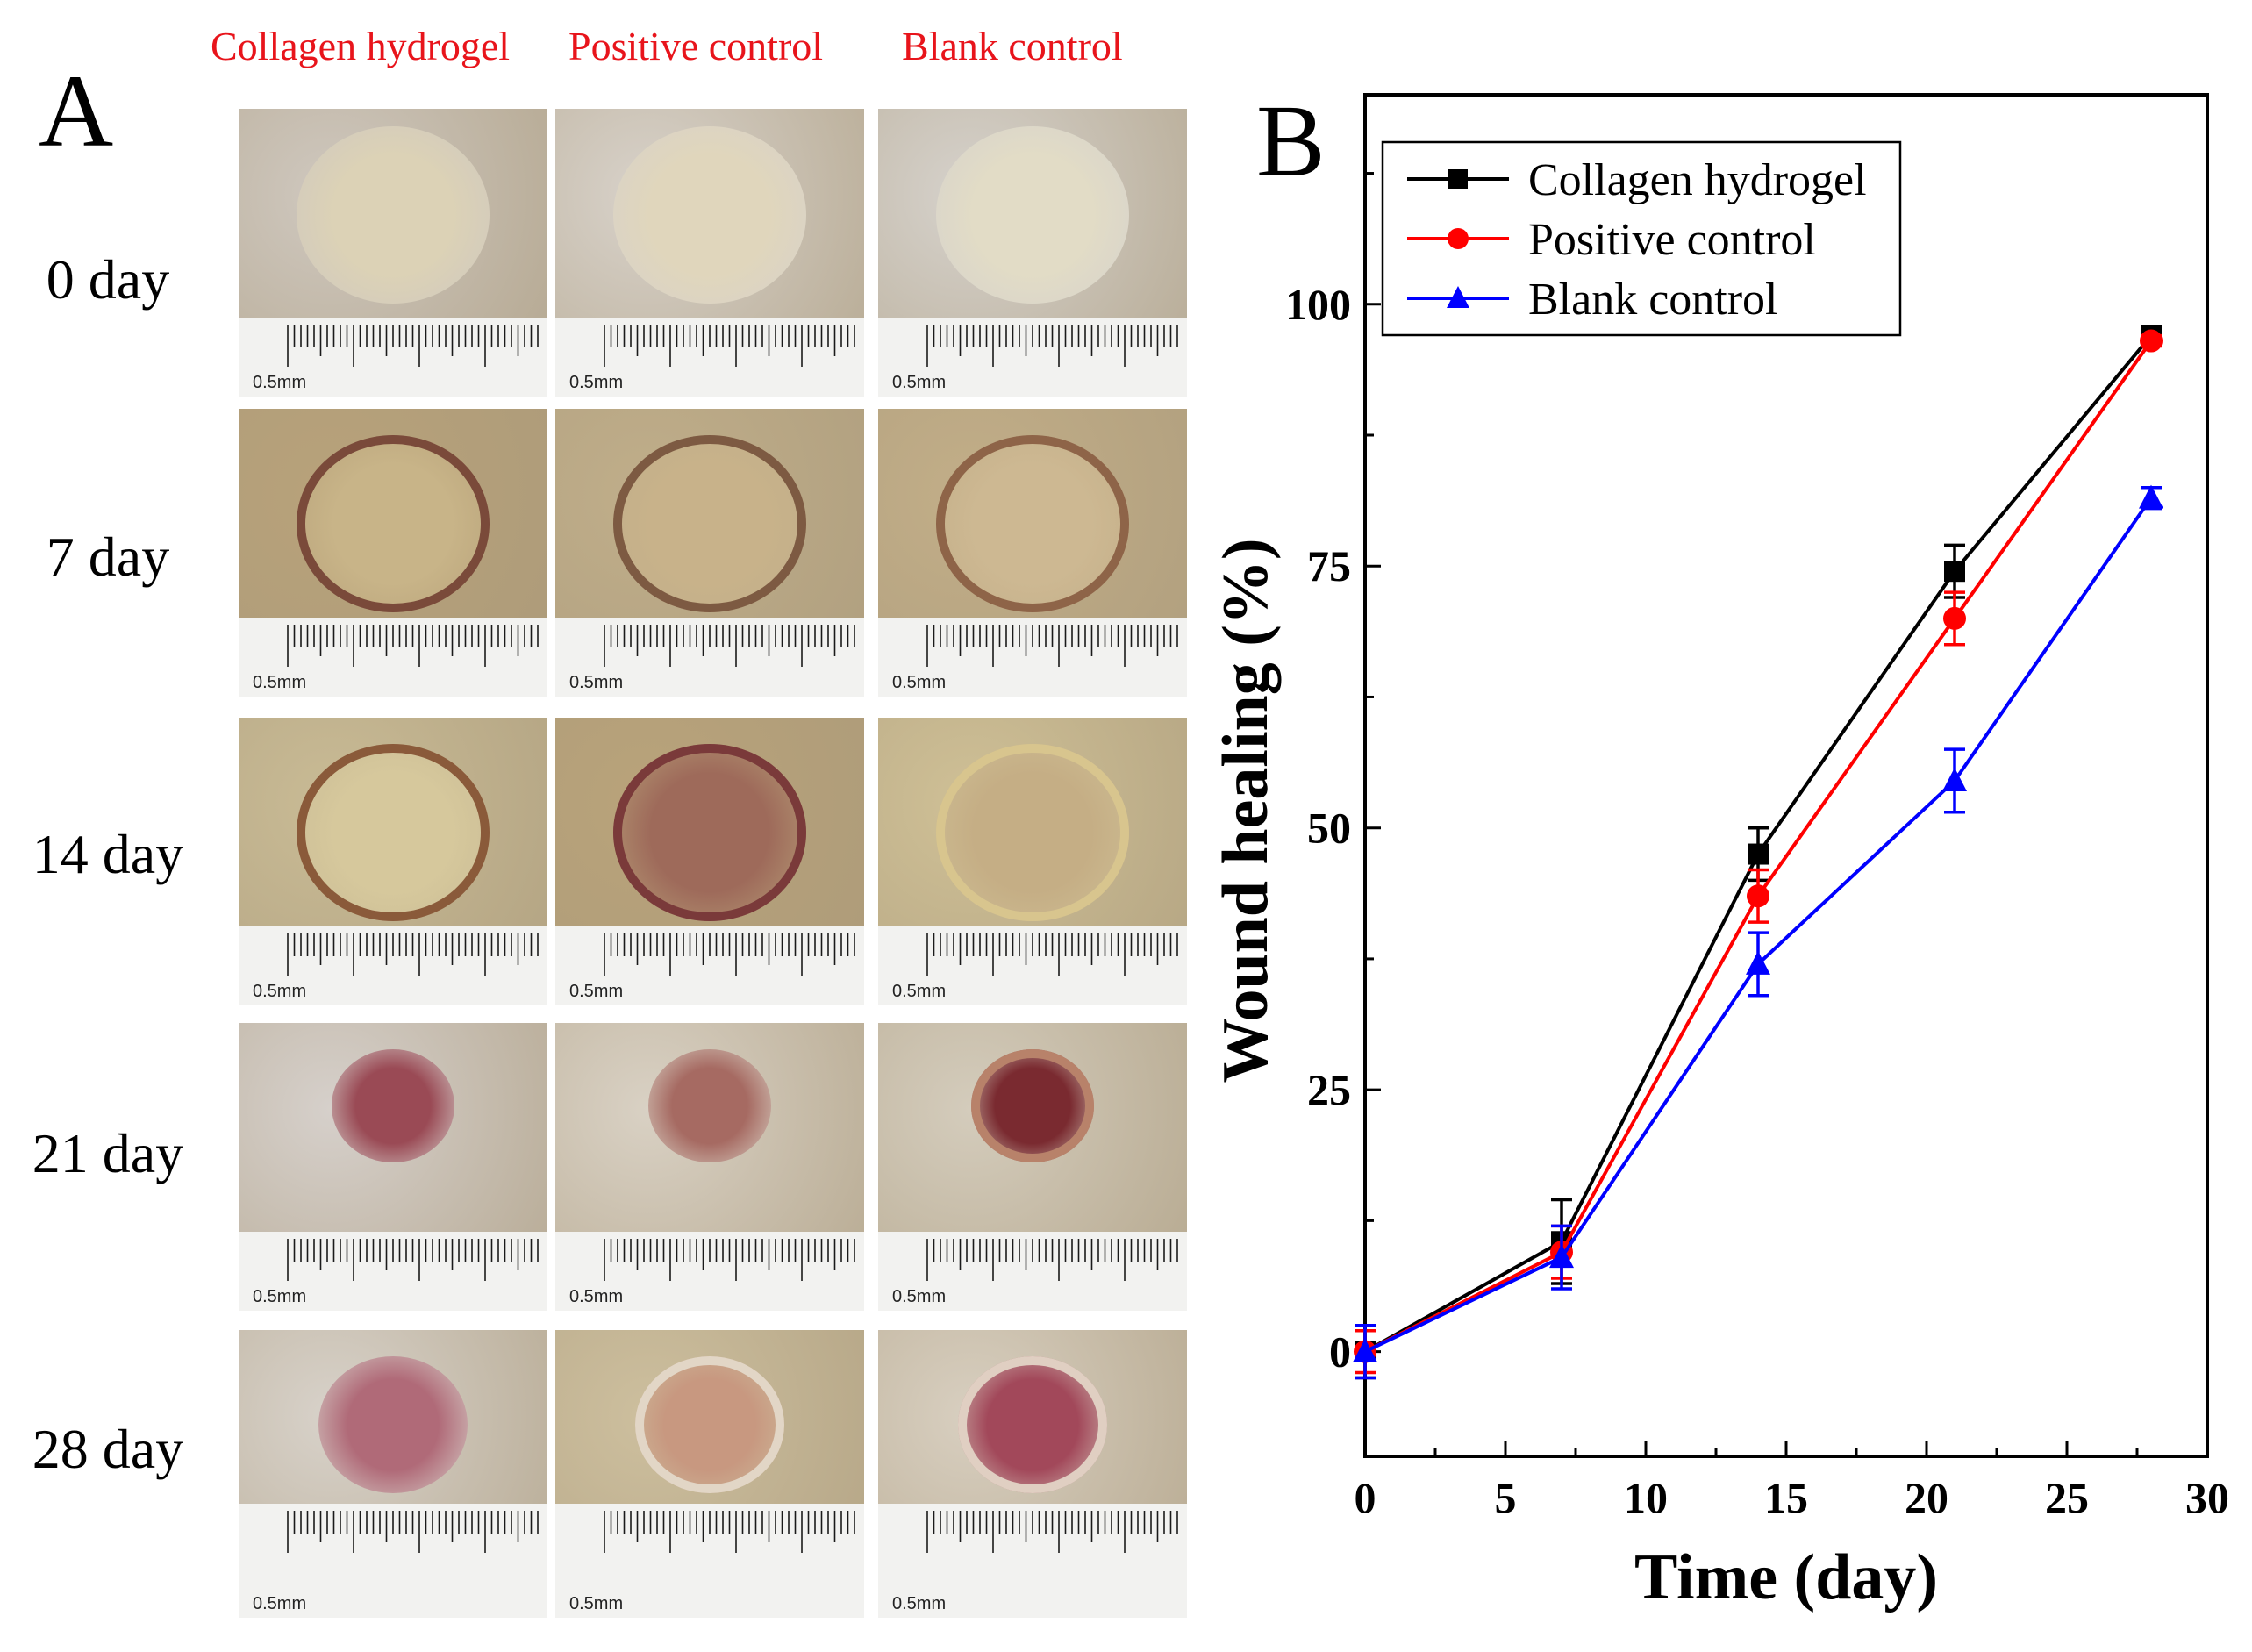 The width and height of the screenshot is (2252, 1652). What do you see at coordinates (1329, 829) in the screenshot?
I see `y-tick-label: 50` at bounding box center [1329, 829].